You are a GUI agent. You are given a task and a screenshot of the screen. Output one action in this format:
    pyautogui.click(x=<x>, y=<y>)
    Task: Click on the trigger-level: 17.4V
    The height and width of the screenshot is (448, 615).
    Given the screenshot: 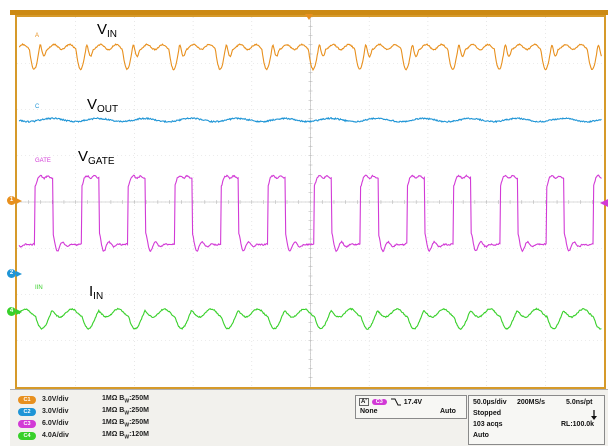 What is the action you would take?
    pyautogui.click(x=413, y=402)
    